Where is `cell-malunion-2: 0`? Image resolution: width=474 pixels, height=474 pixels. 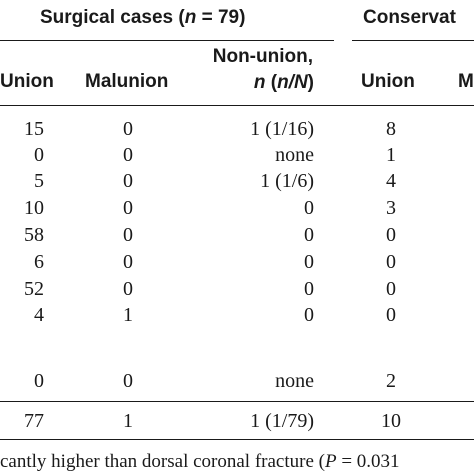 cell-malunion-2: 0 is located at coordinates (128, 155).